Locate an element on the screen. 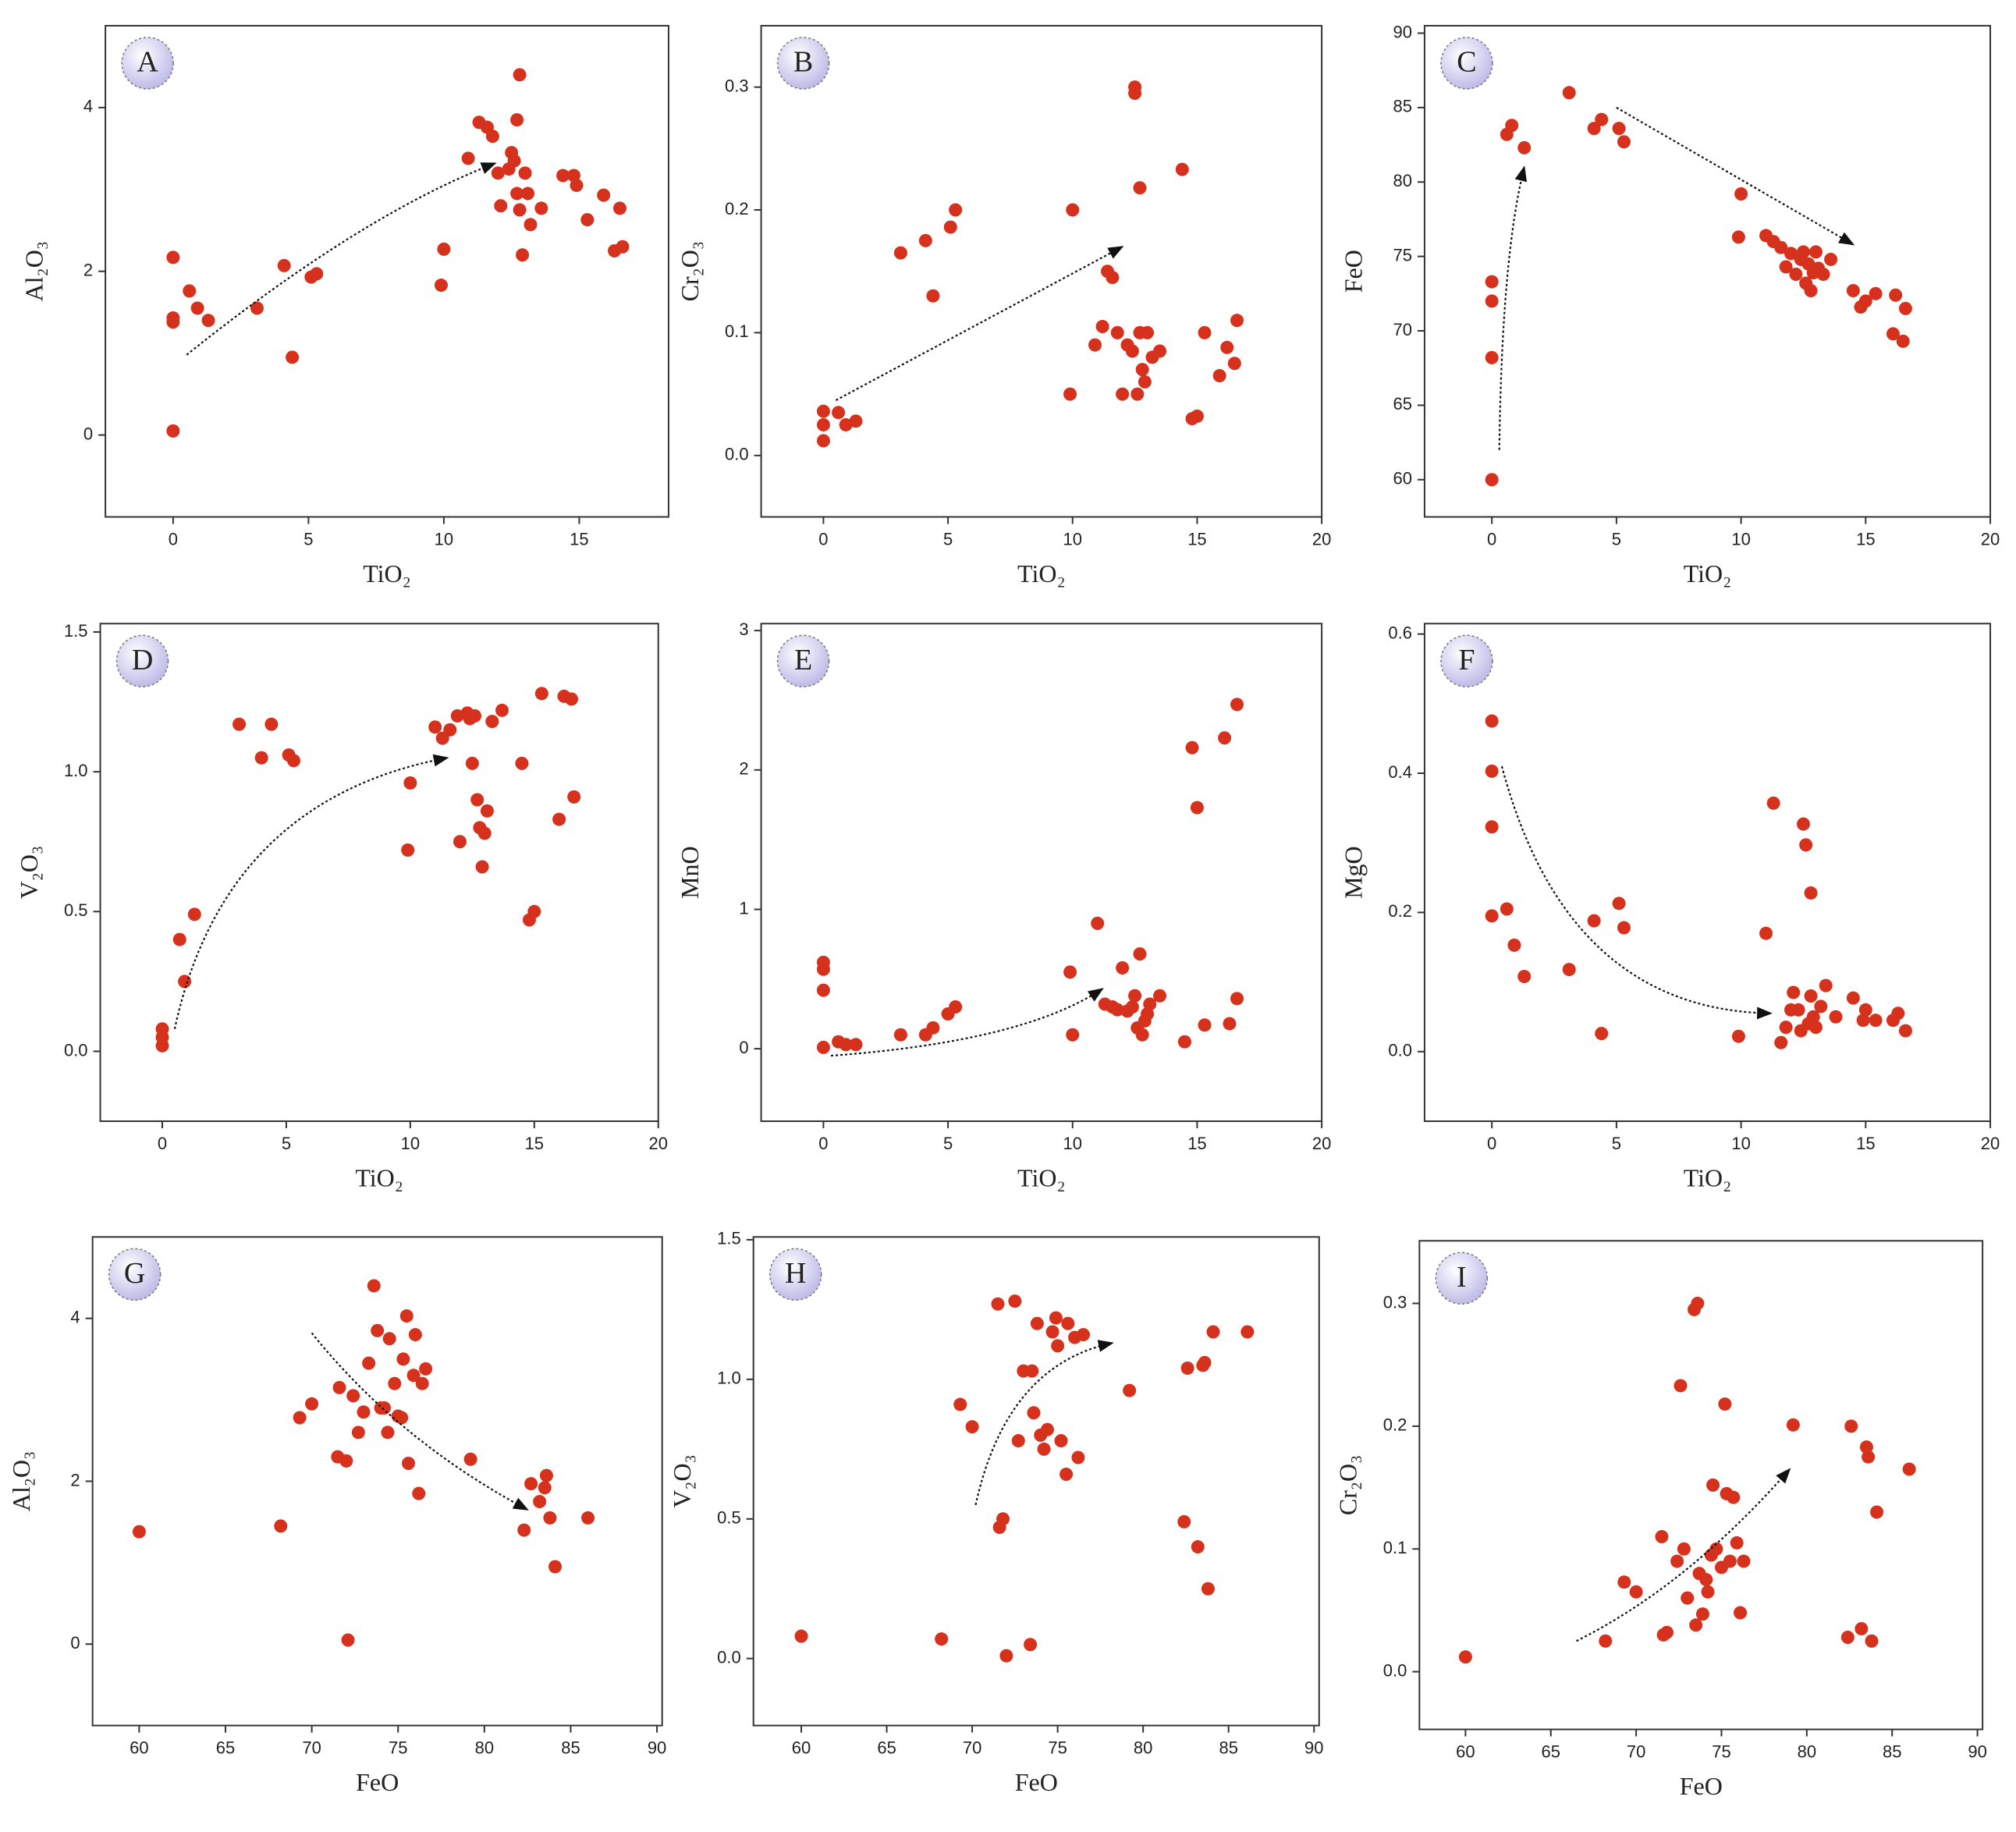  panel-badge is located at coordinates (142, 661).